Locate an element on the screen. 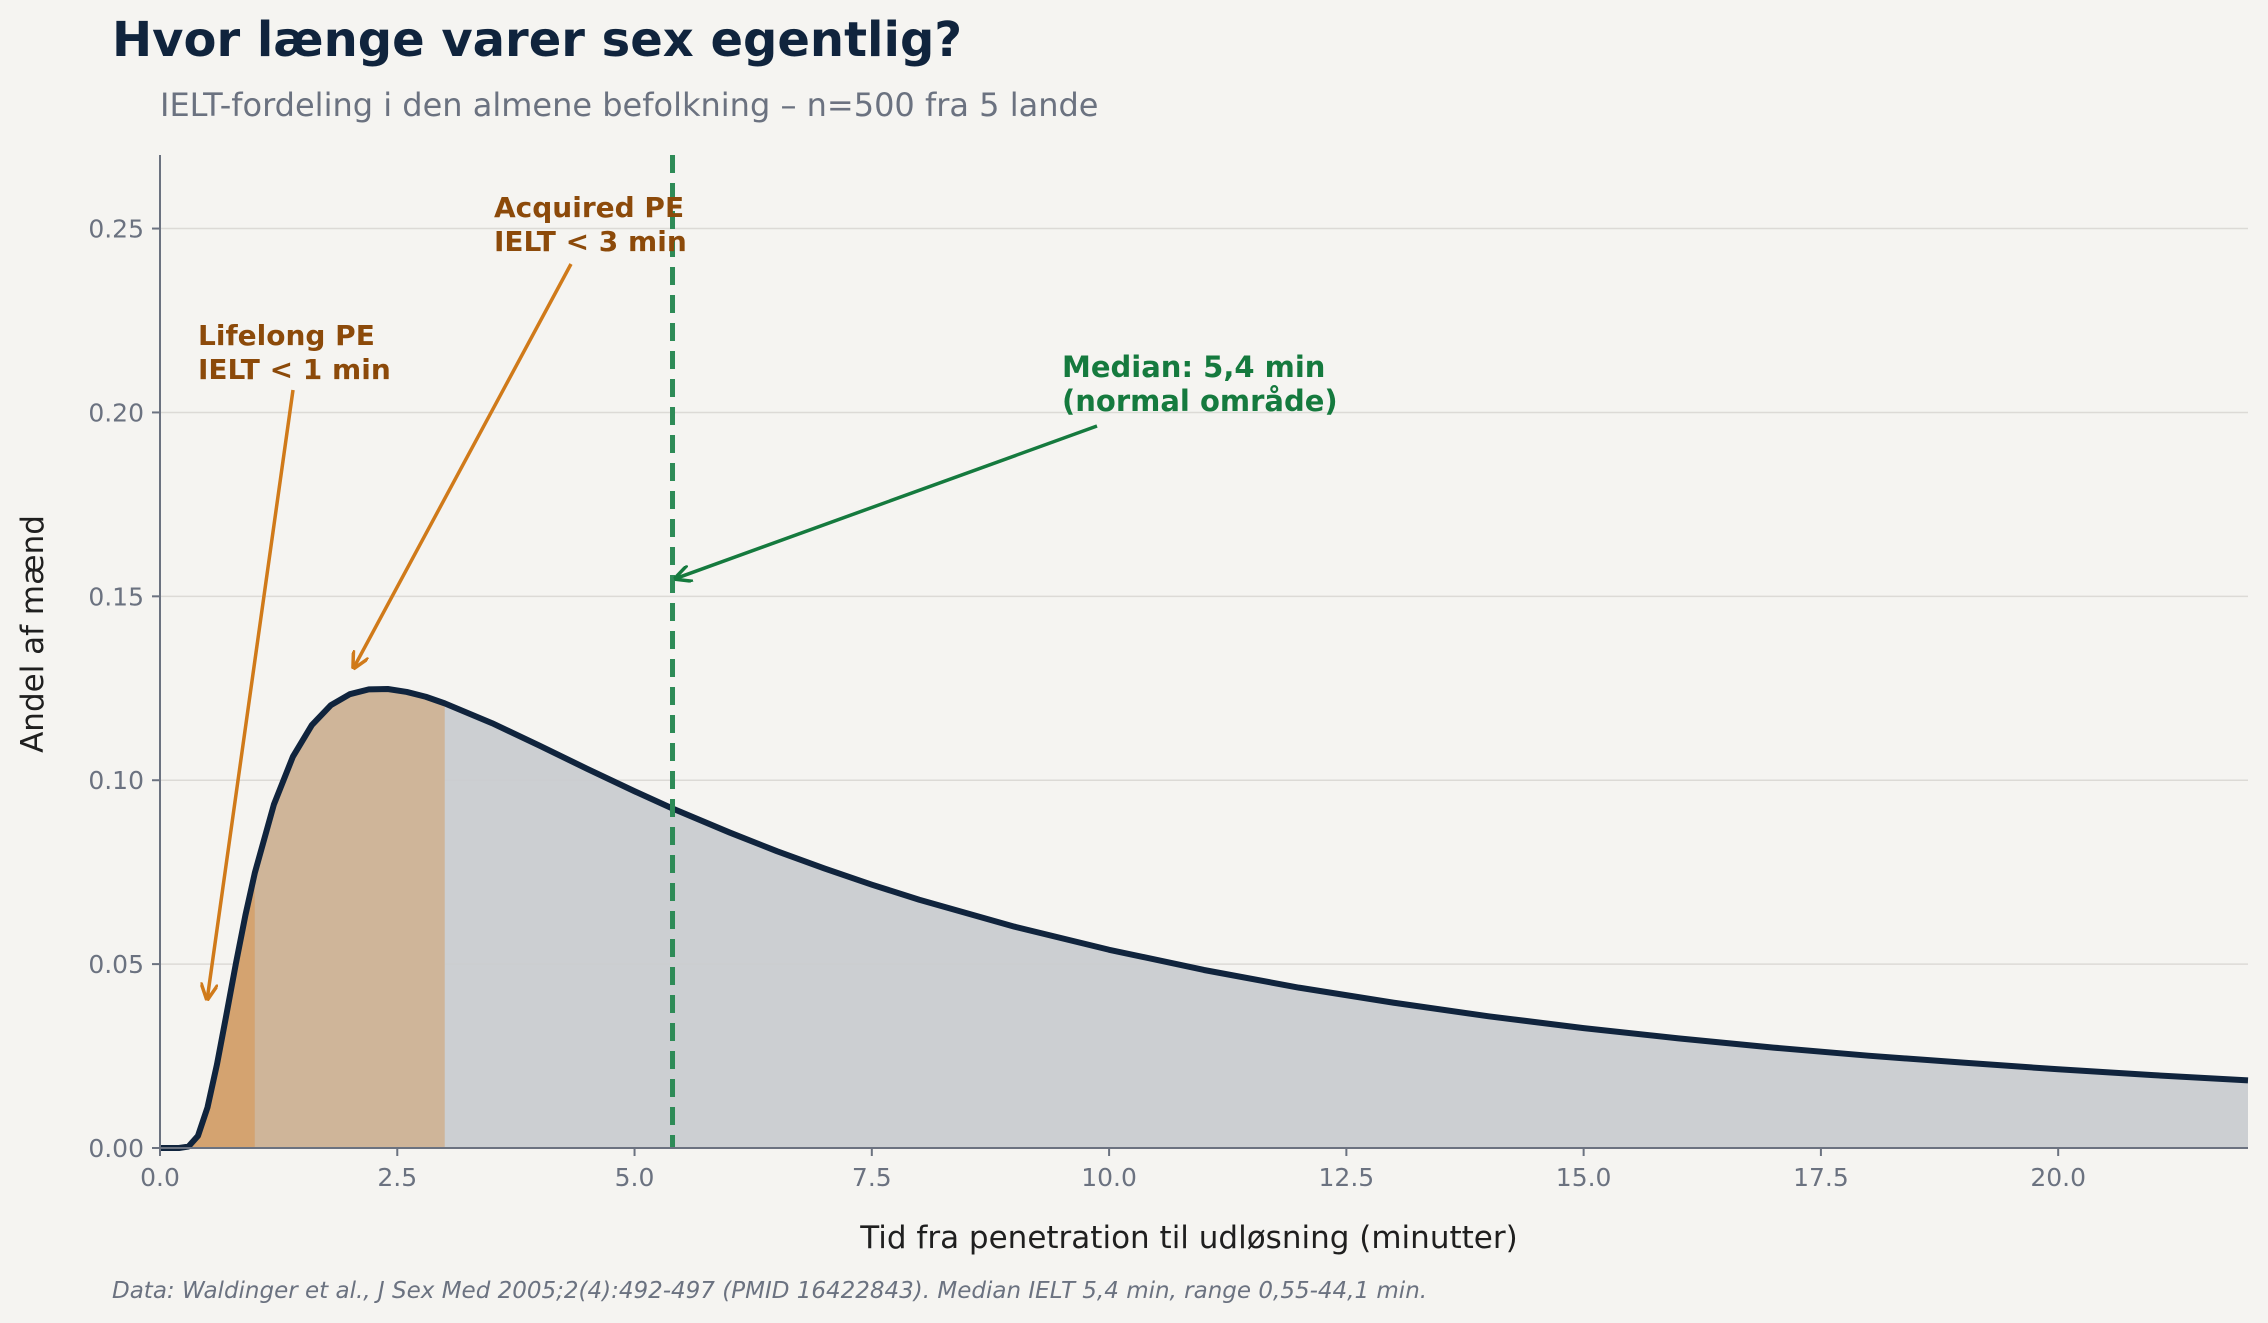 The width and height of the screenshot is (2268, 1323). y-tick-label: 0.05 is located at coordinates (116, 964).